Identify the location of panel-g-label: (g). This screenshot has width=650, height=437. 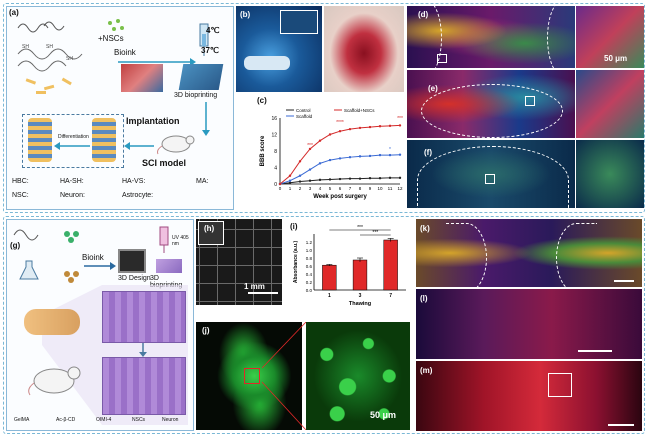
(15, 245).